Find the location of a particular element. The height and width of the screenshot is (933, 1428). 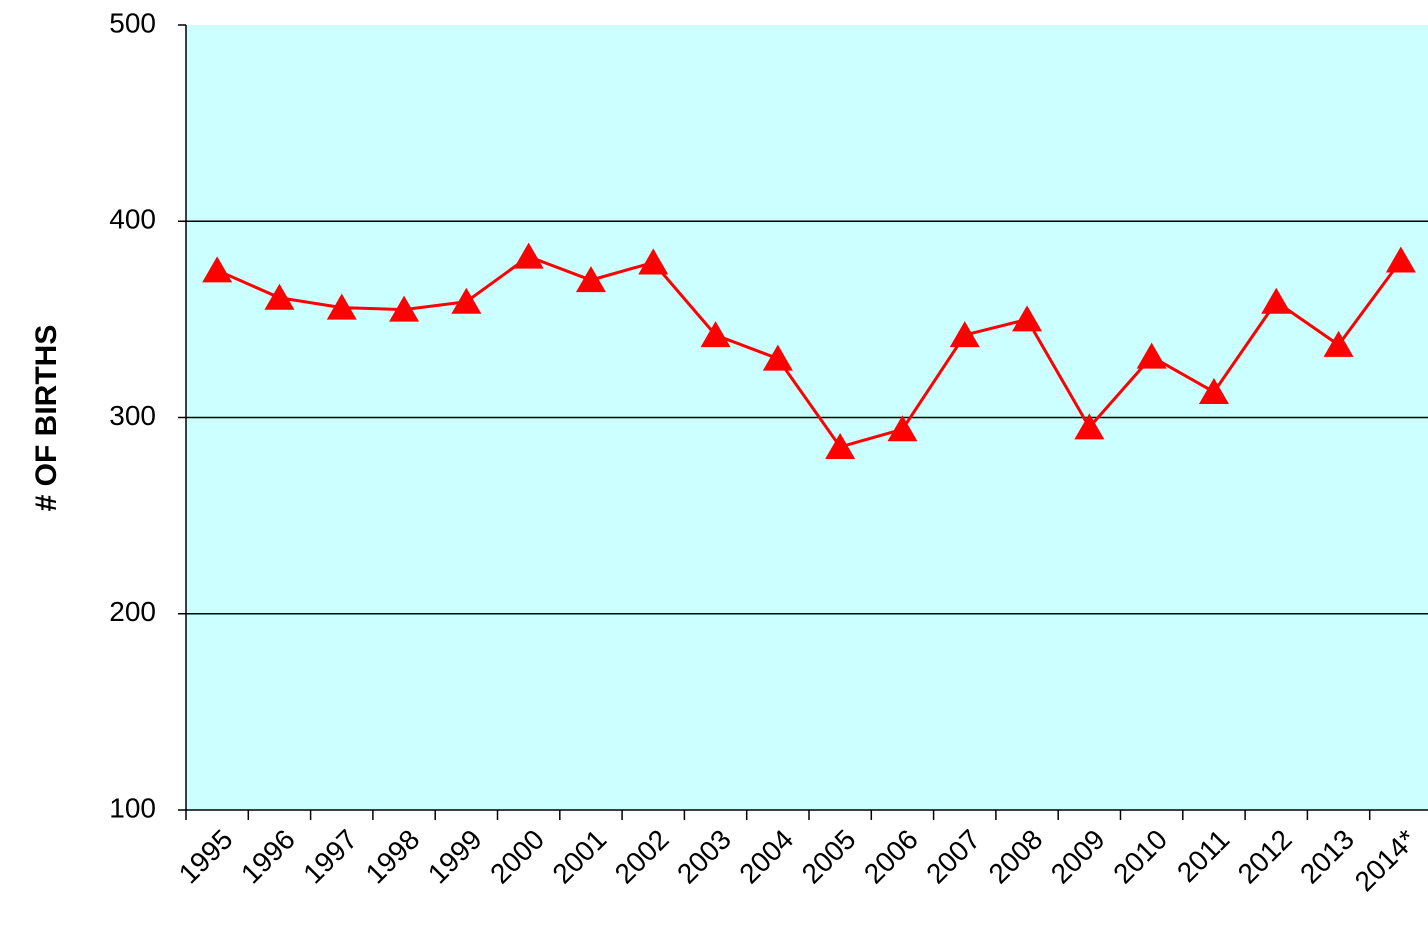

x-tick-label: 1998 is located at coordinates (393, 857).